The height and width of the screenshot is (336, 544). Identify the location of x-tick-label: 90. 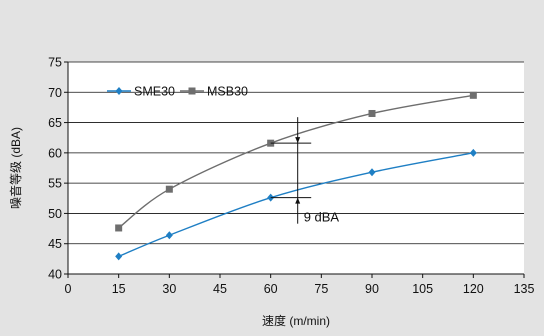
(372, 289).